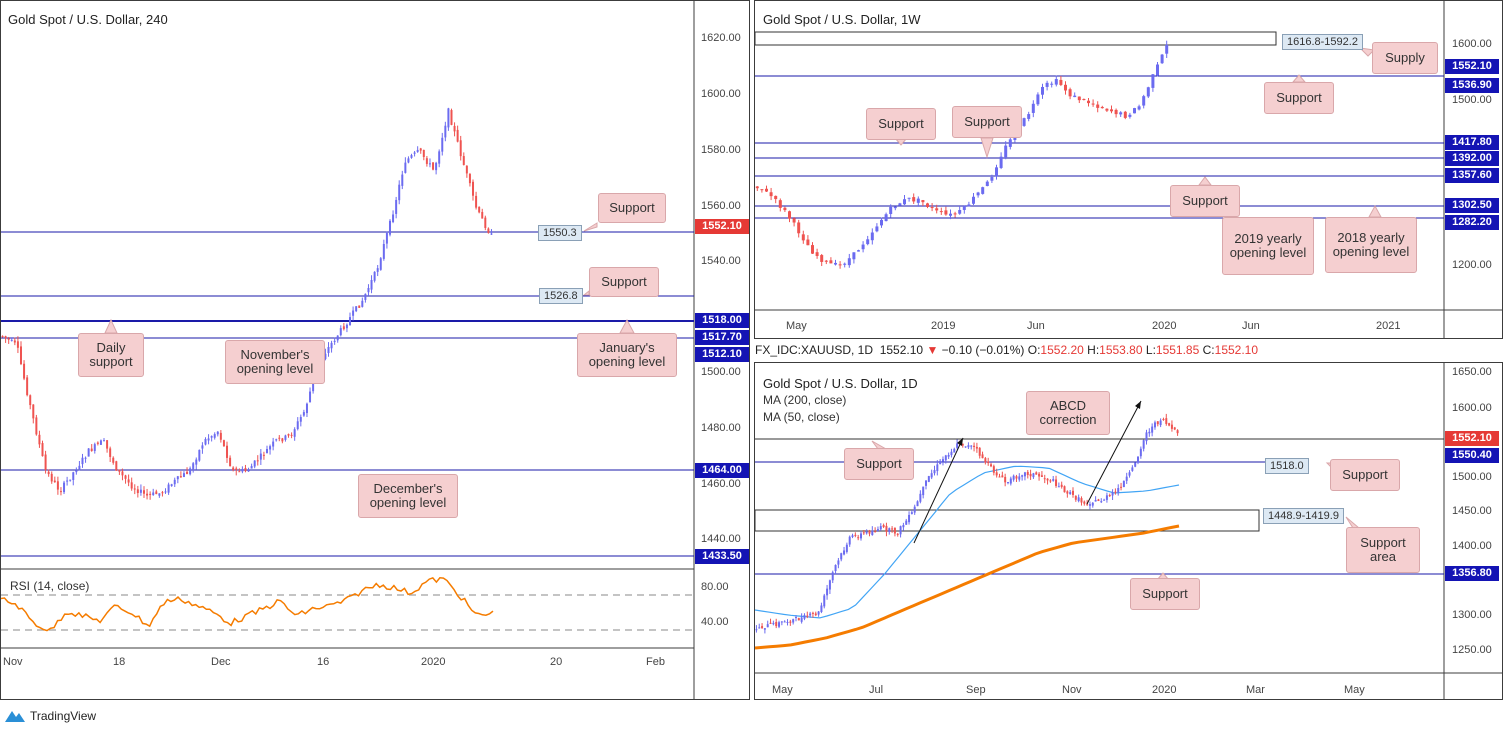 The height and width of the screenshot is (732, 1503). Describe the element at coordinates (1322, 42) in the screenshot. I see `supply-zone-tag: 1616.8-1592.2` at that location.